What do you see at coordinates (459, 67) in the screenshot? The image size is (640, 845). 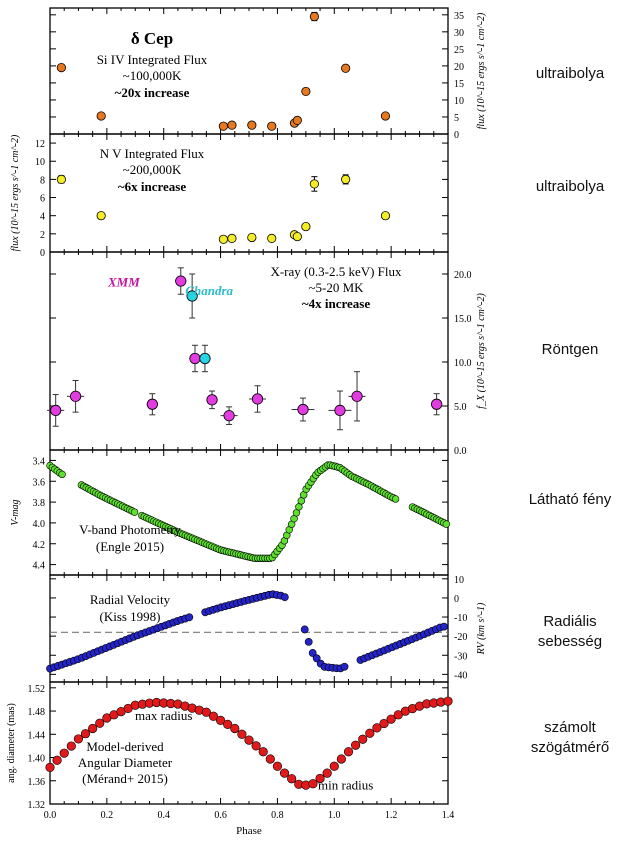 I see `y-tick-label: 20` at bounding box center [459, 67].